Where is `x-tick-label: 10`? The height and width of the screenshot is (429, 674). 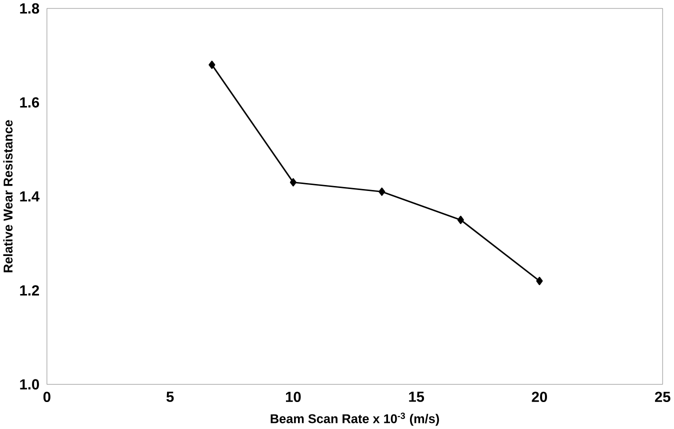 x-tick-label: 10 is located at coordinates (293, 397).